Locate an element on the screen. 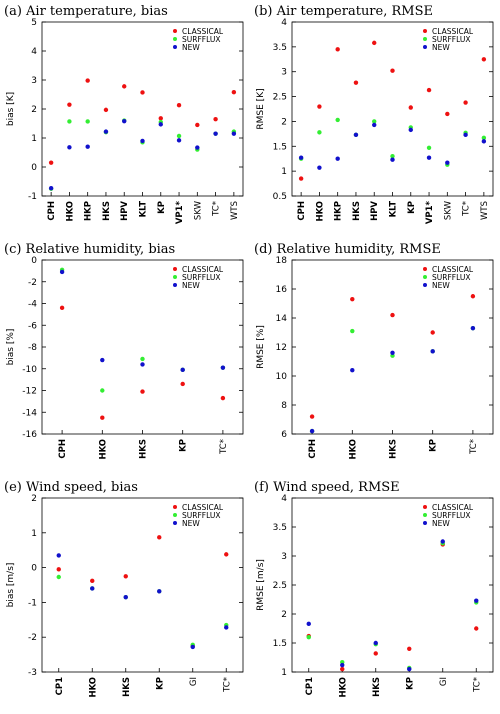 Image resolution: width=500 pixels, height=714 pixels. y-tick-label: -1 is located at coordinates (32, 197).